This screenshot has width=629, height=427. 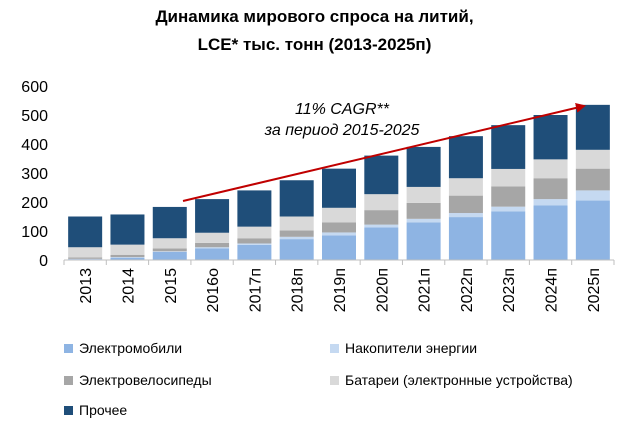 What do you see at coordinates (86, 286) in the screenshot?
I see `x-tick-label: 2013` at bounding box center [86, 286].